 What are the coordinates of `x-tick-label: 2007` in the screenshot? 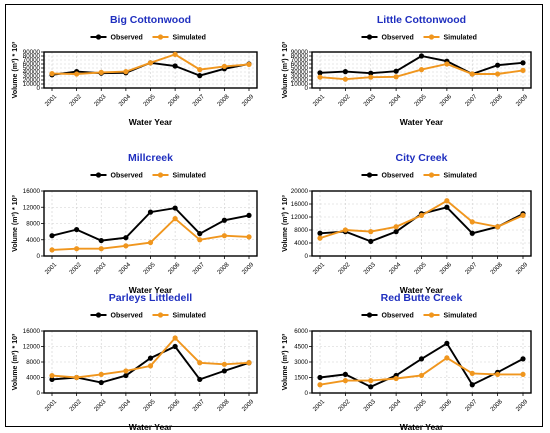 It's located at (198, 405).